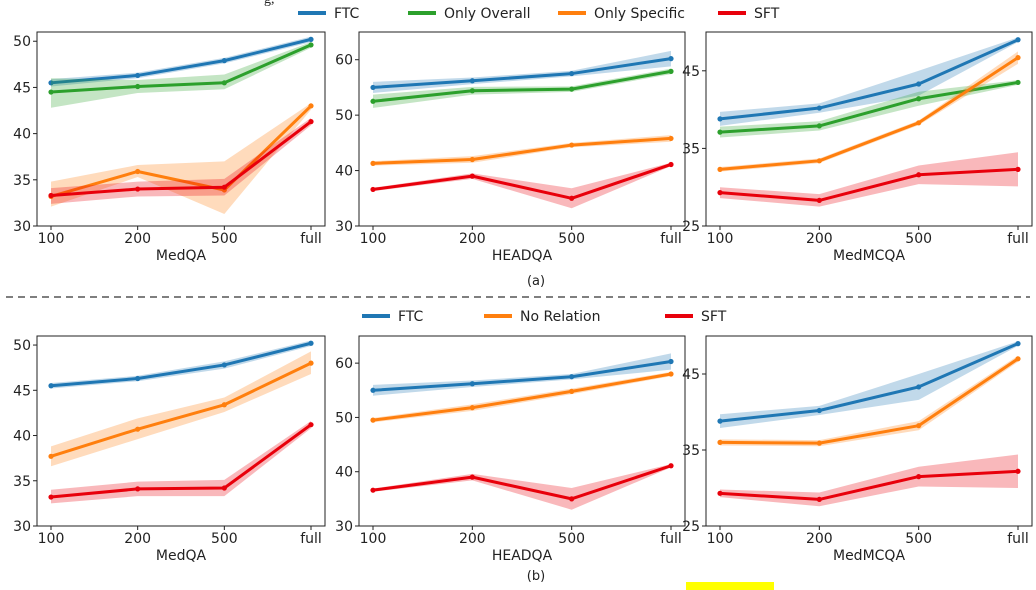  I want to click on series-only-overall, so click(181, 75).